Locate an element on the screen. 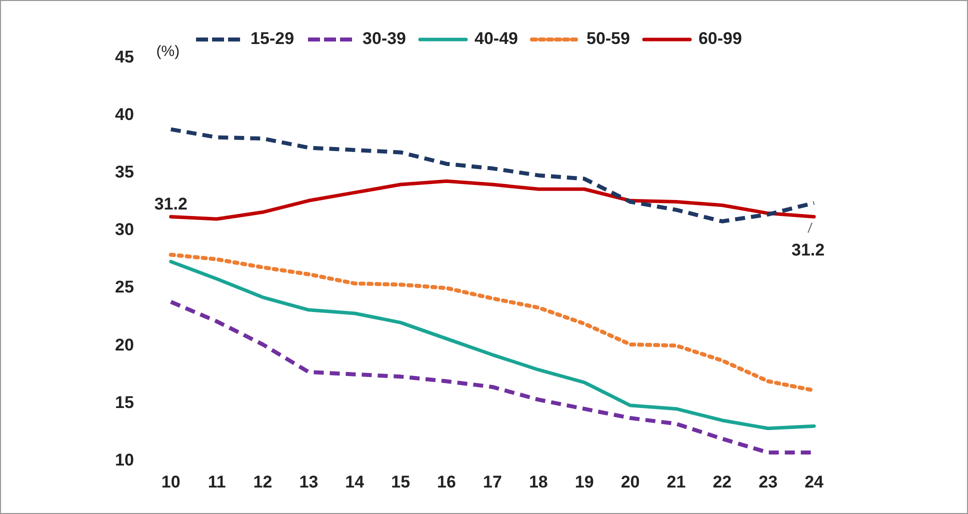 This screenshot has width=968, height=514. legend-label: 50-59 is located at coordinates (608, 38).